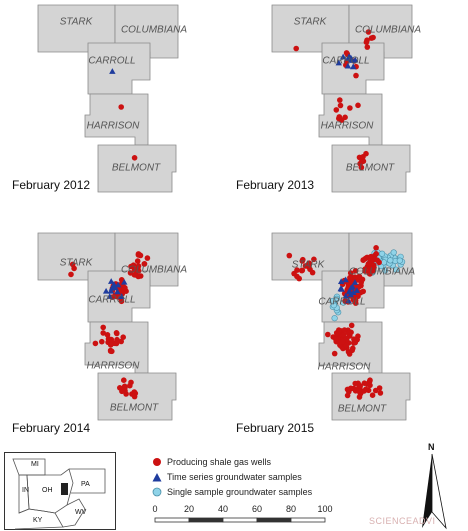  What do you see at coordinates (342, 326) in the screenshot?
I see `county-map-2015` at bounding box center [342, 326].